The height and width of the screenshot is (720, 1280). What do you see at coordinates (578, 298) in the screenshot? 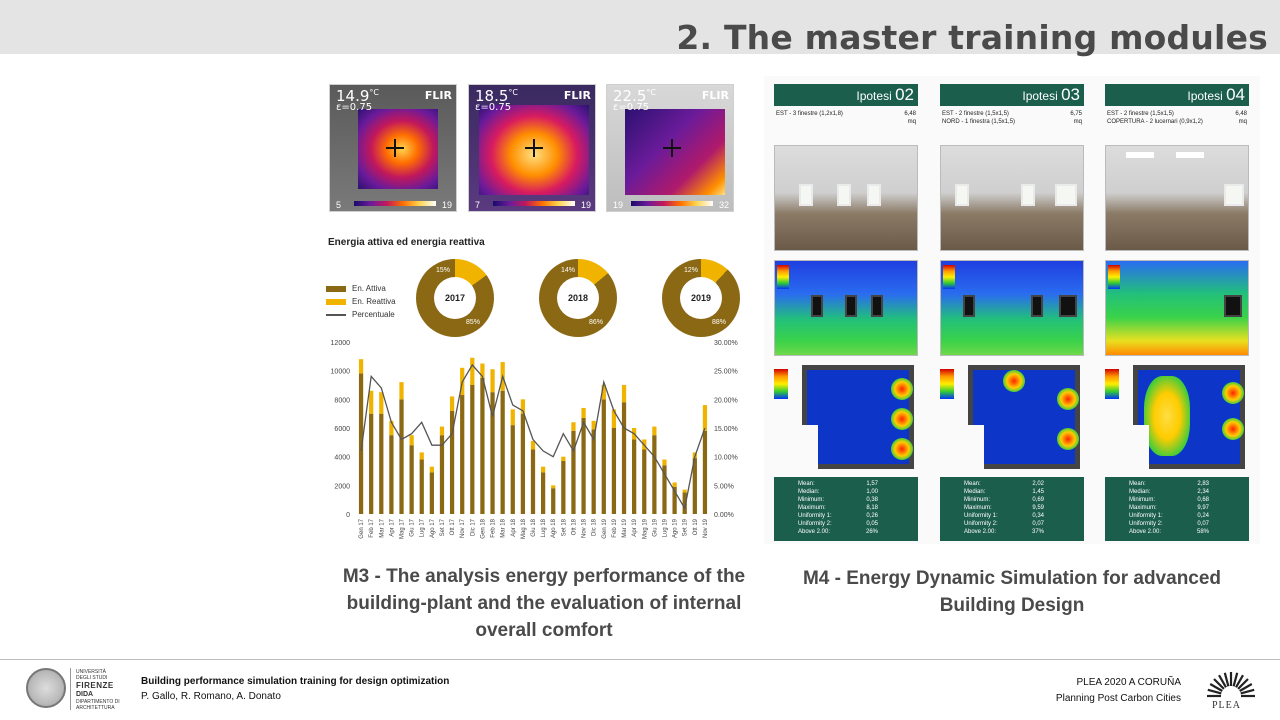
I see `donut-2018: 2018 14% 86%` at bounding box center [578, 298].